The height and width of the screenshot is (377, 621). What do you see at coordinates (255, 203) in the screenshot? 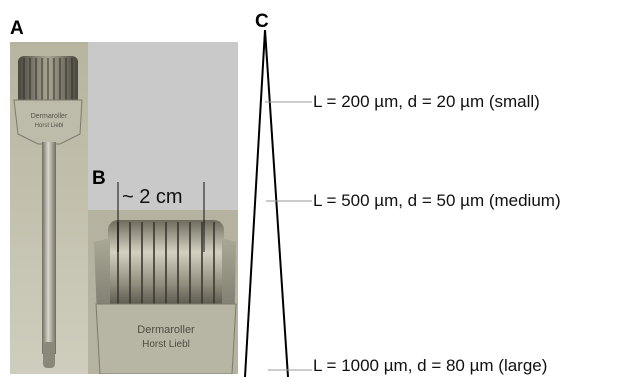
I see `needle-outline-left` at bounding box center [255, 203].